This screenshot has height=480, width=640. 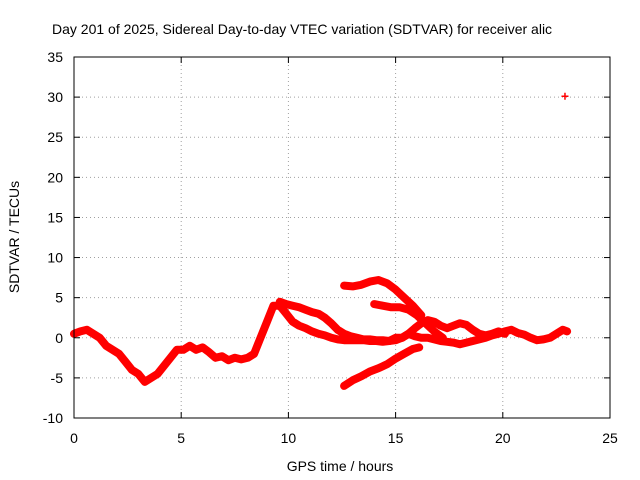 I want to click on y-tick-label: 20, so click(x=55, y=177).